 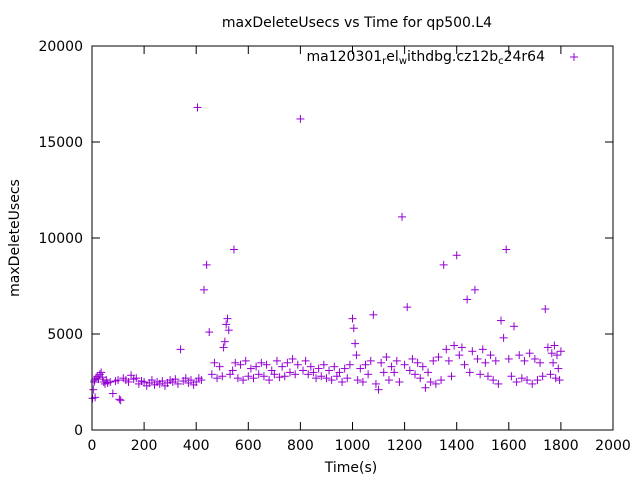 What do you see at coordinates (561, 446) in the screenshot?
I see `x-tick-label: 1800` at bounding box center [561, 446].